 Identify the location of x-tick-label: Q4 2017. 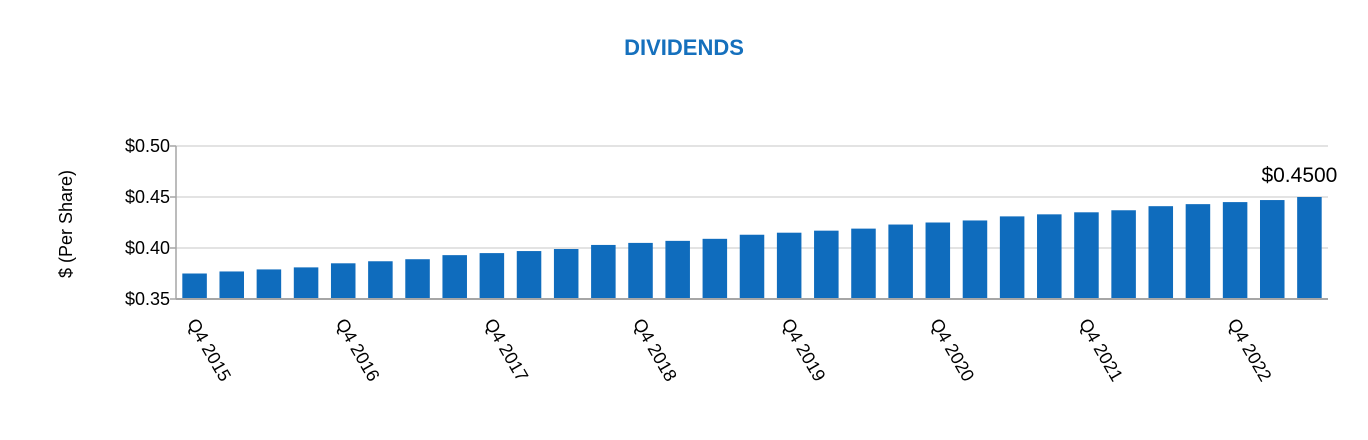
(506, 350).